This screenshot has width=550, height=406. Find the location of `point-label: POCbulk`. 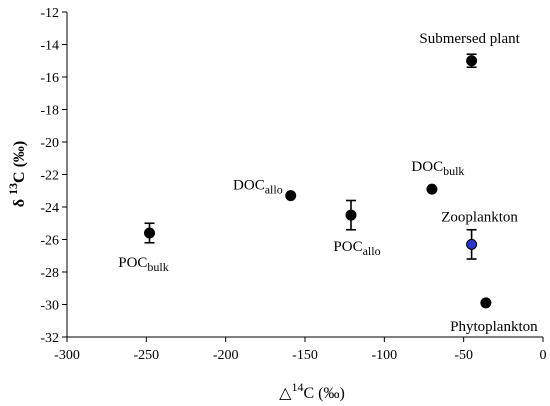

point-label: POCbulk is located at coordinates (143, 264).